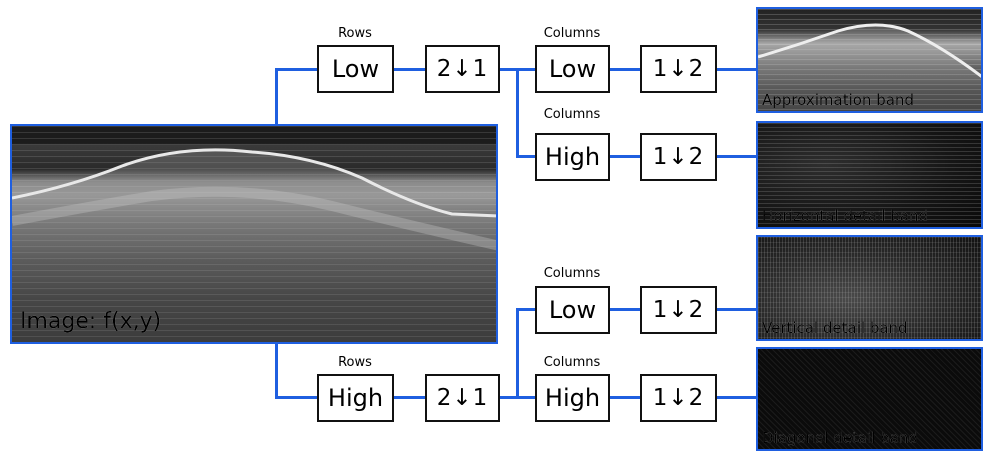  I want to click on columns-downsample-vertical: 1↓2, so click(678, 310).